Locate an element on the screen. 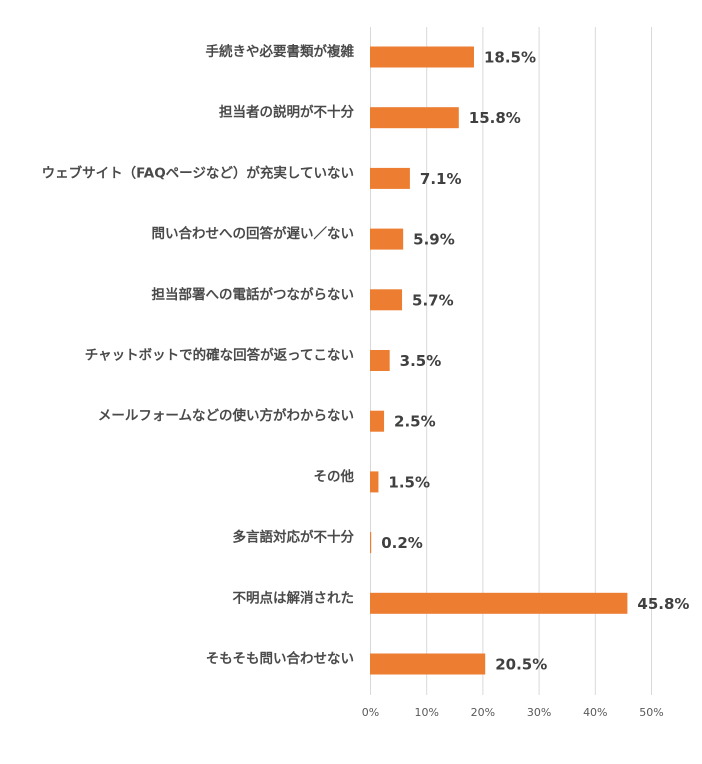 The width and height of the screenshot is (702, 764). data-label: 3.5% is located at coordinates (421, 361).